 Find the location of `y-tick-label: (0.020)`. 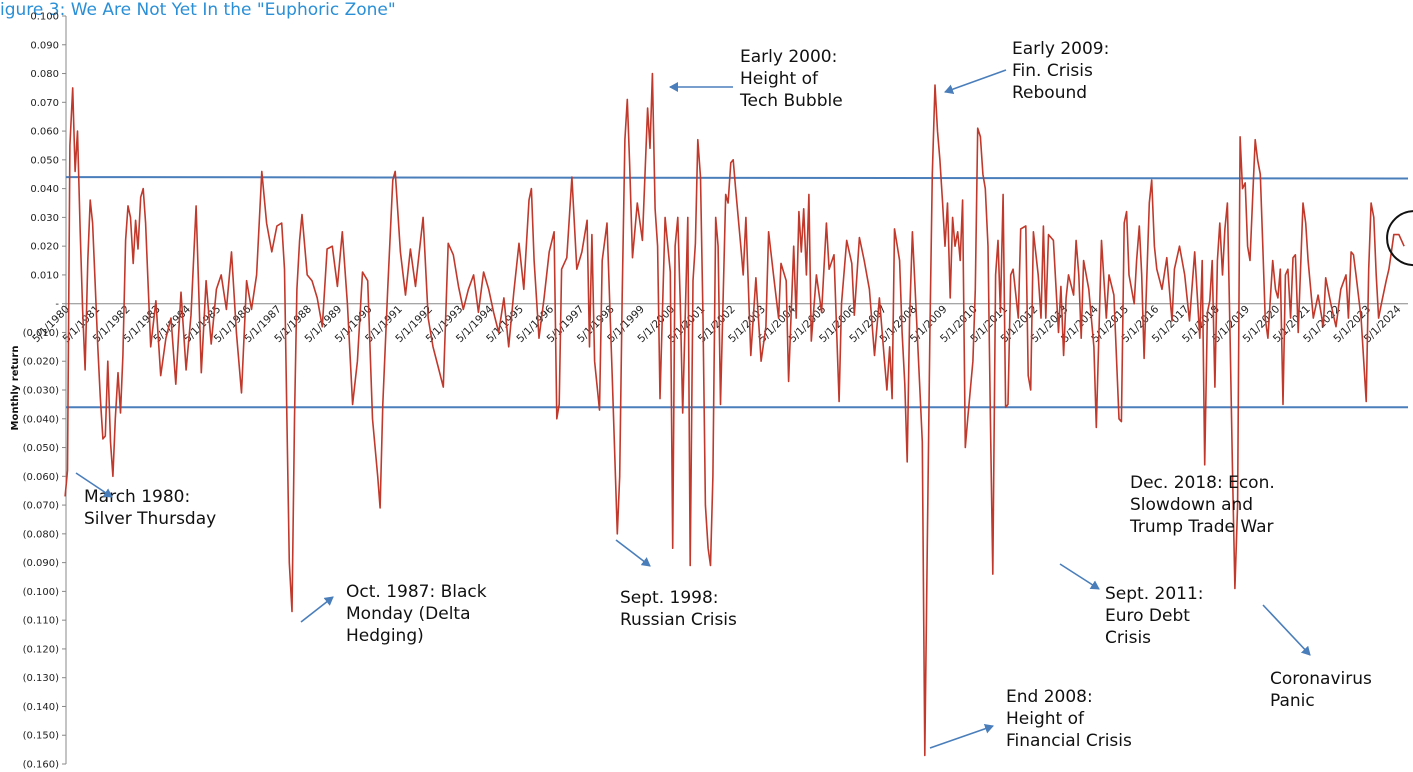

y-tick-label: (0.020) is located at coordinates (41, 362).